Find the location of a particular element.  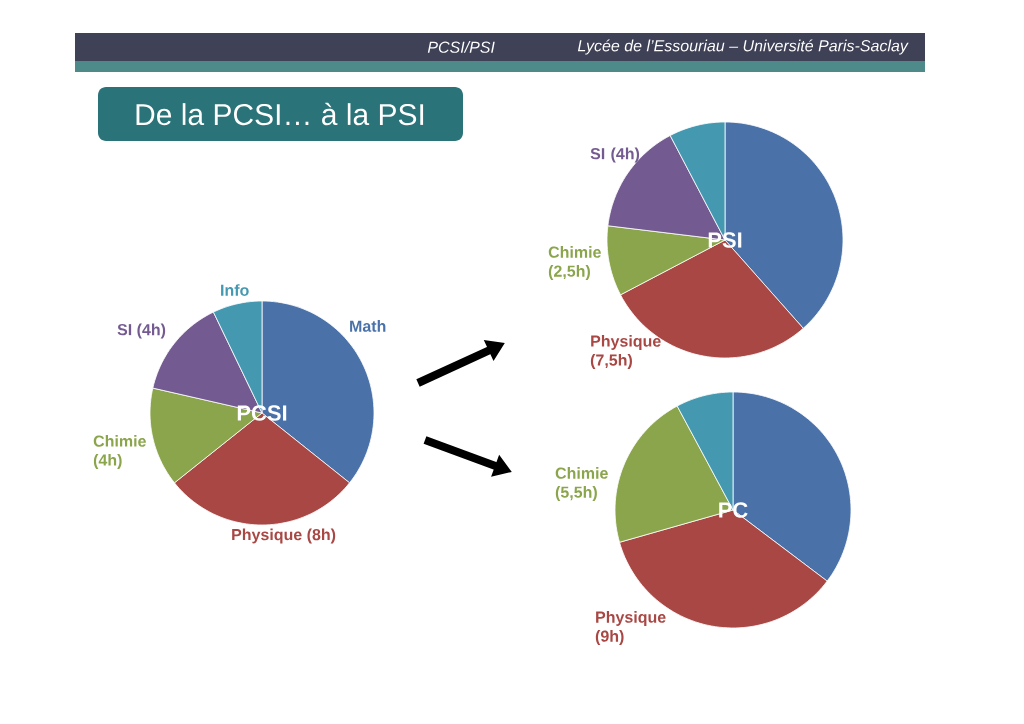

slice-label: Physique (7,5h) is located at coordinates (625, 352).